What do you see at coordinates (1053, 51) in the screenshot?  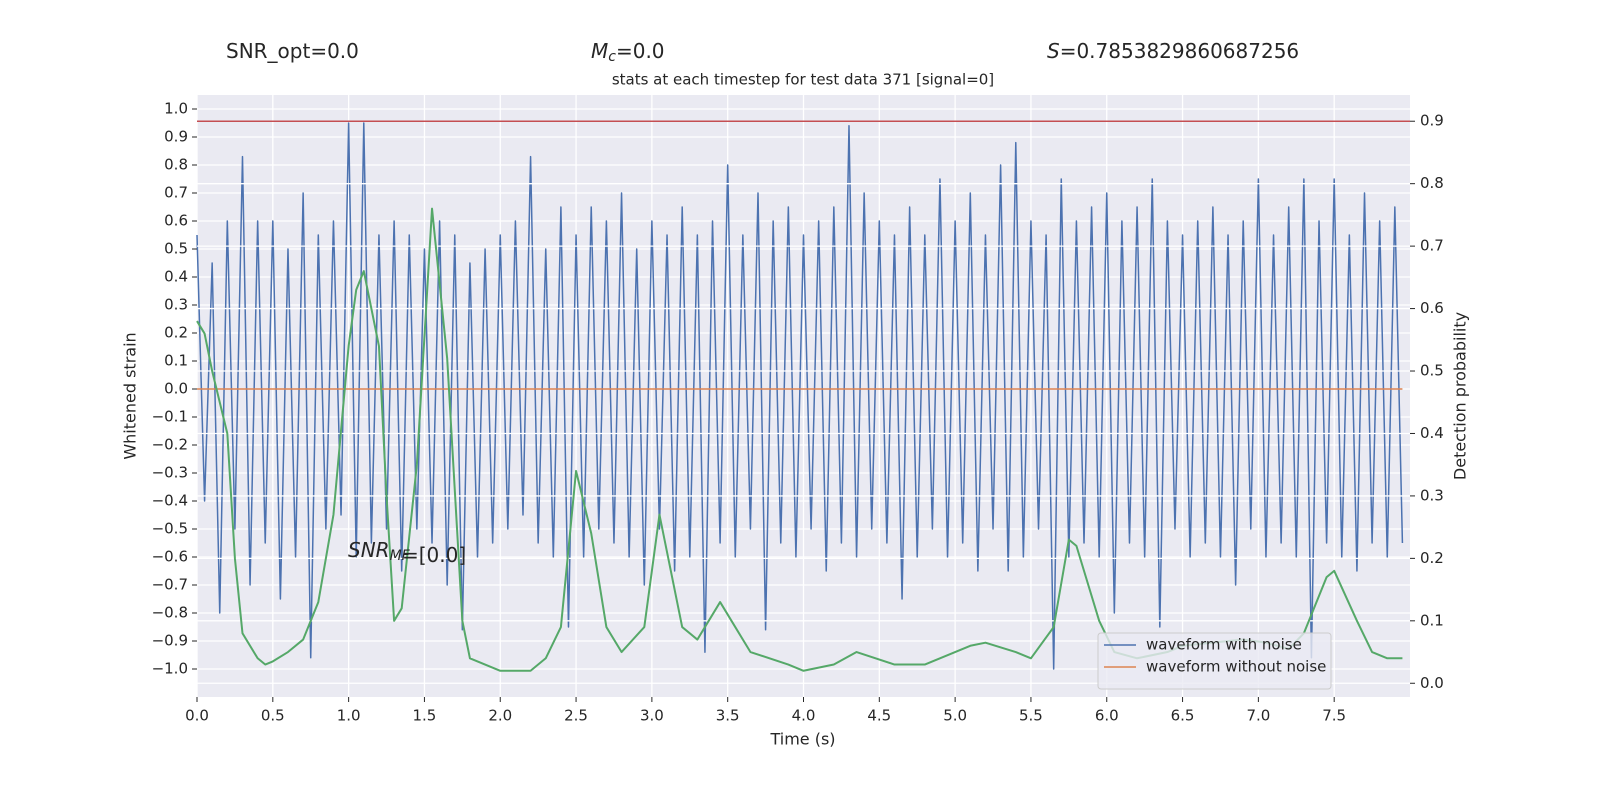 I see `annotation-symbol: S` at bounding box center [1053, 51].